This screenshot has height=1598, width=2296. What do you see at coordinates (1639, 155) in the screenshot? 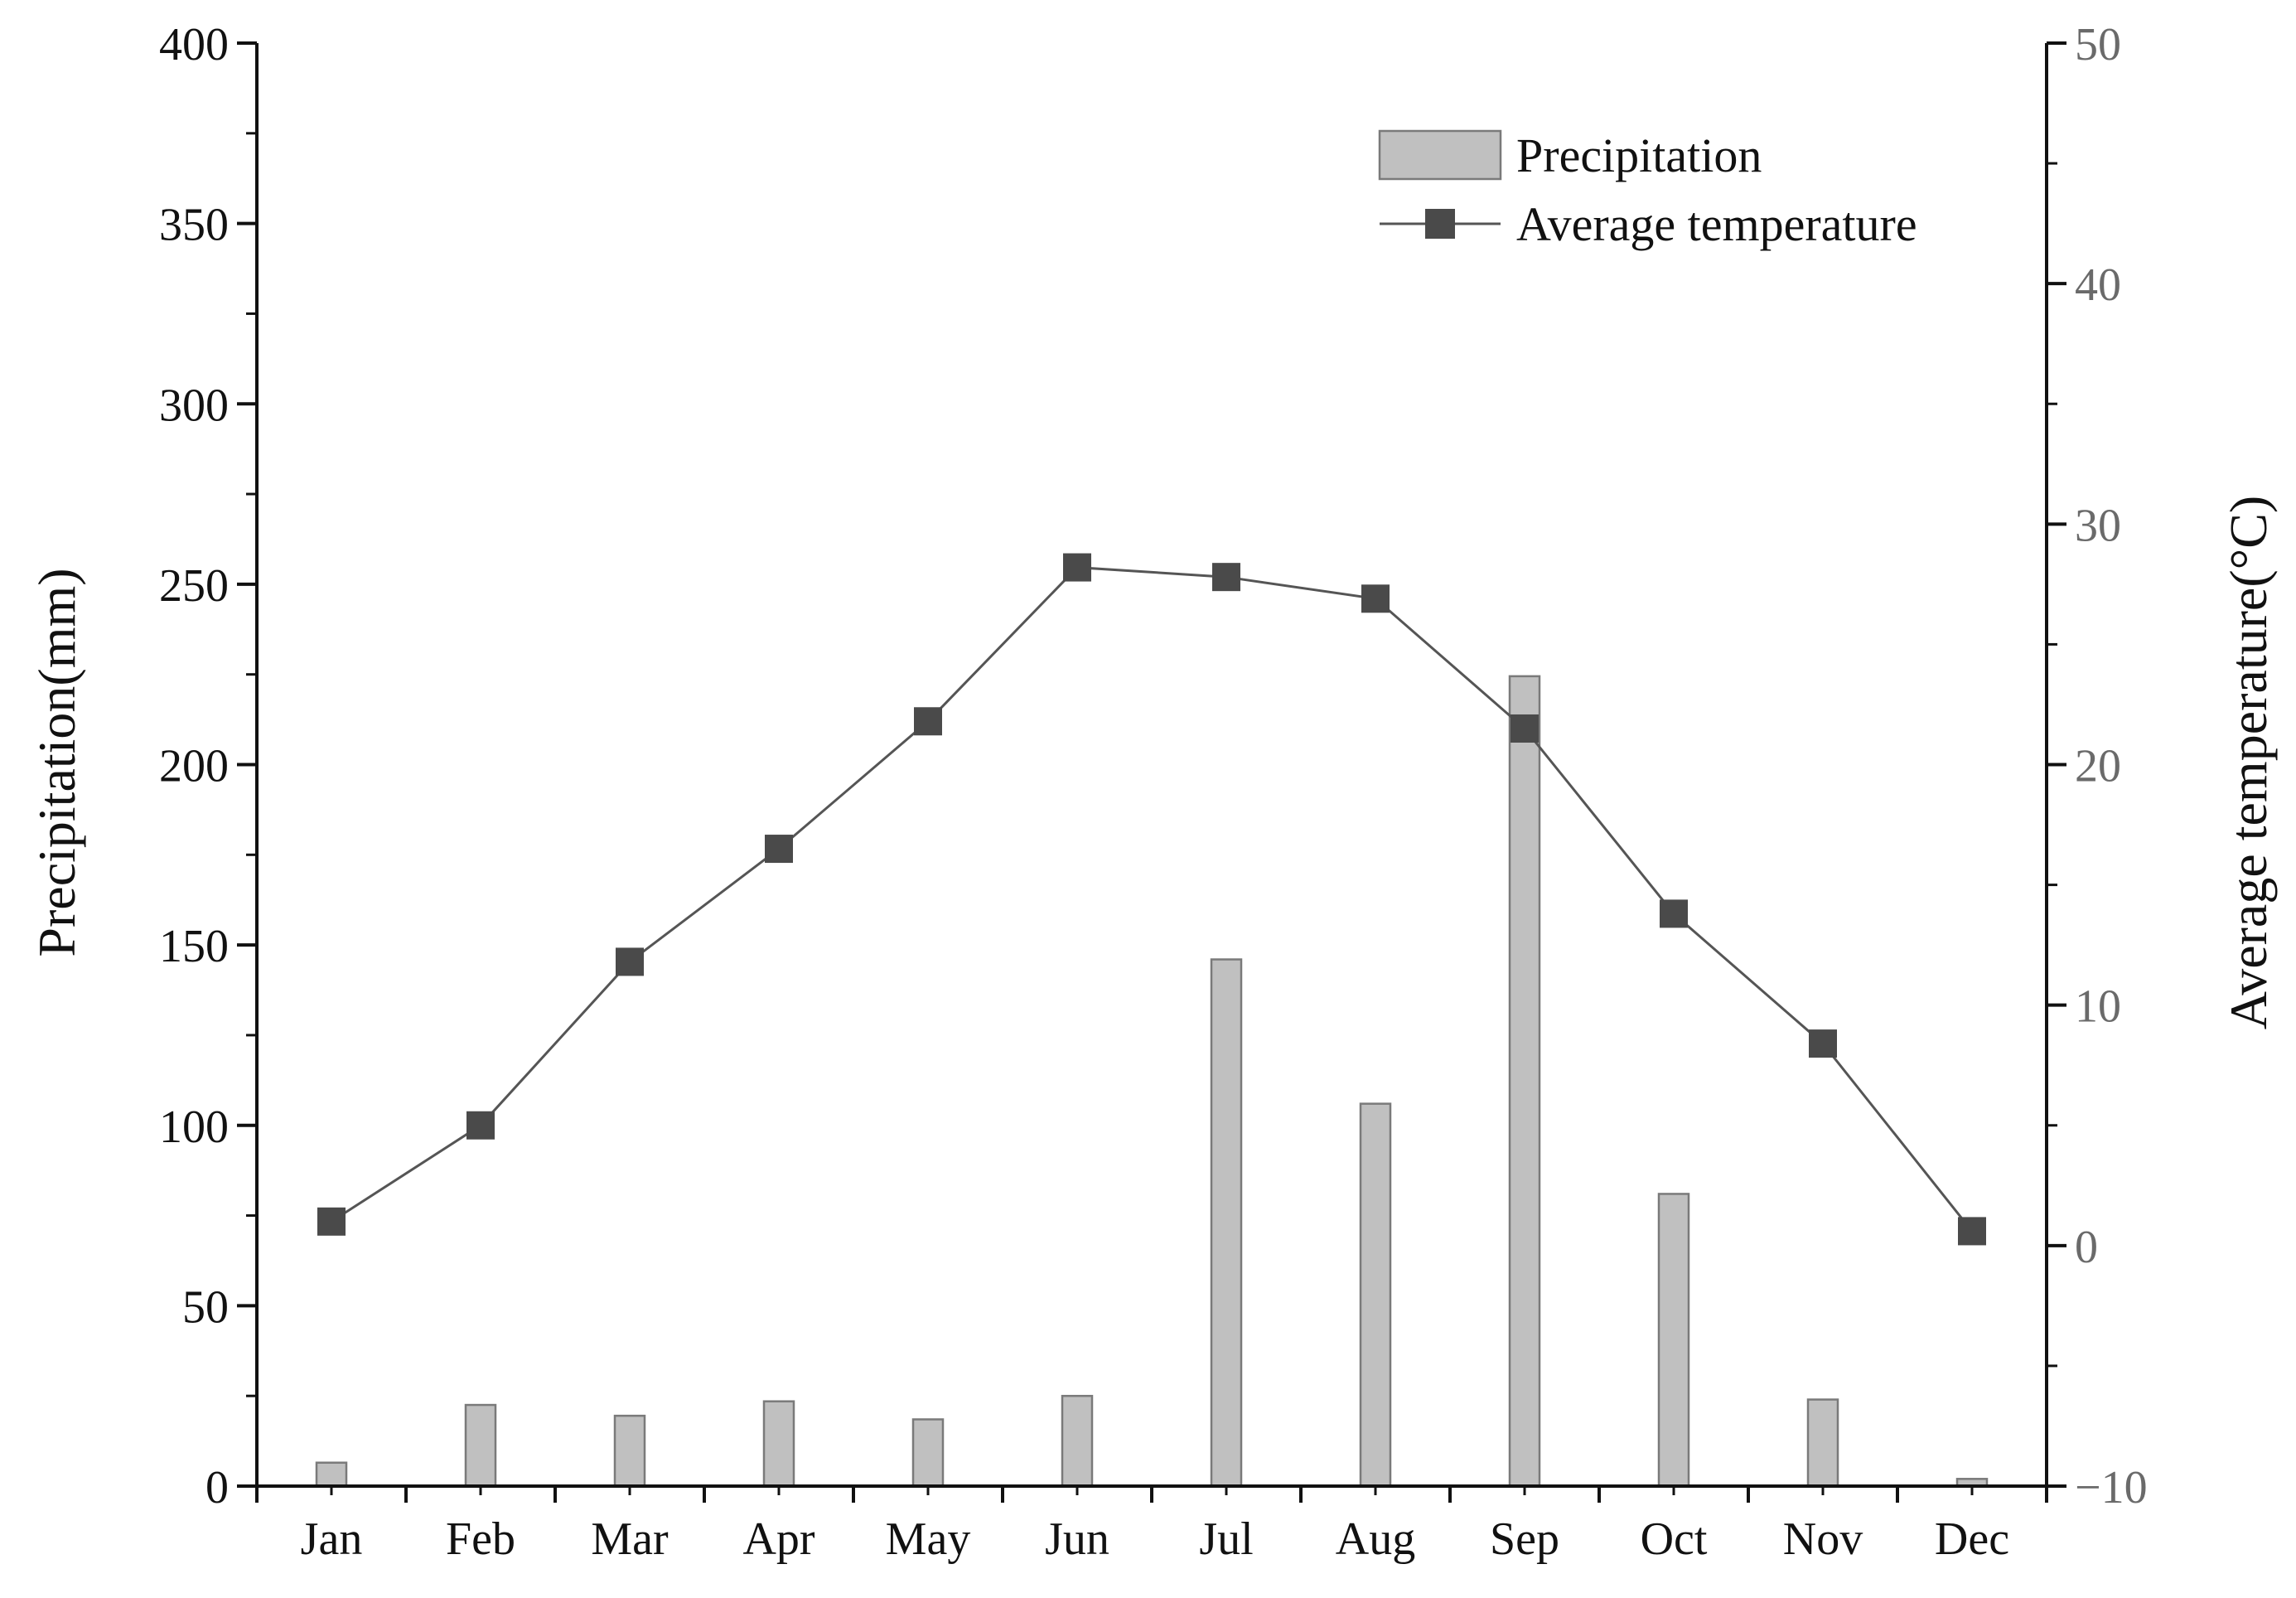
I see `legend-precipitation-label: Precipitation` at bounding box center [1639, 155].